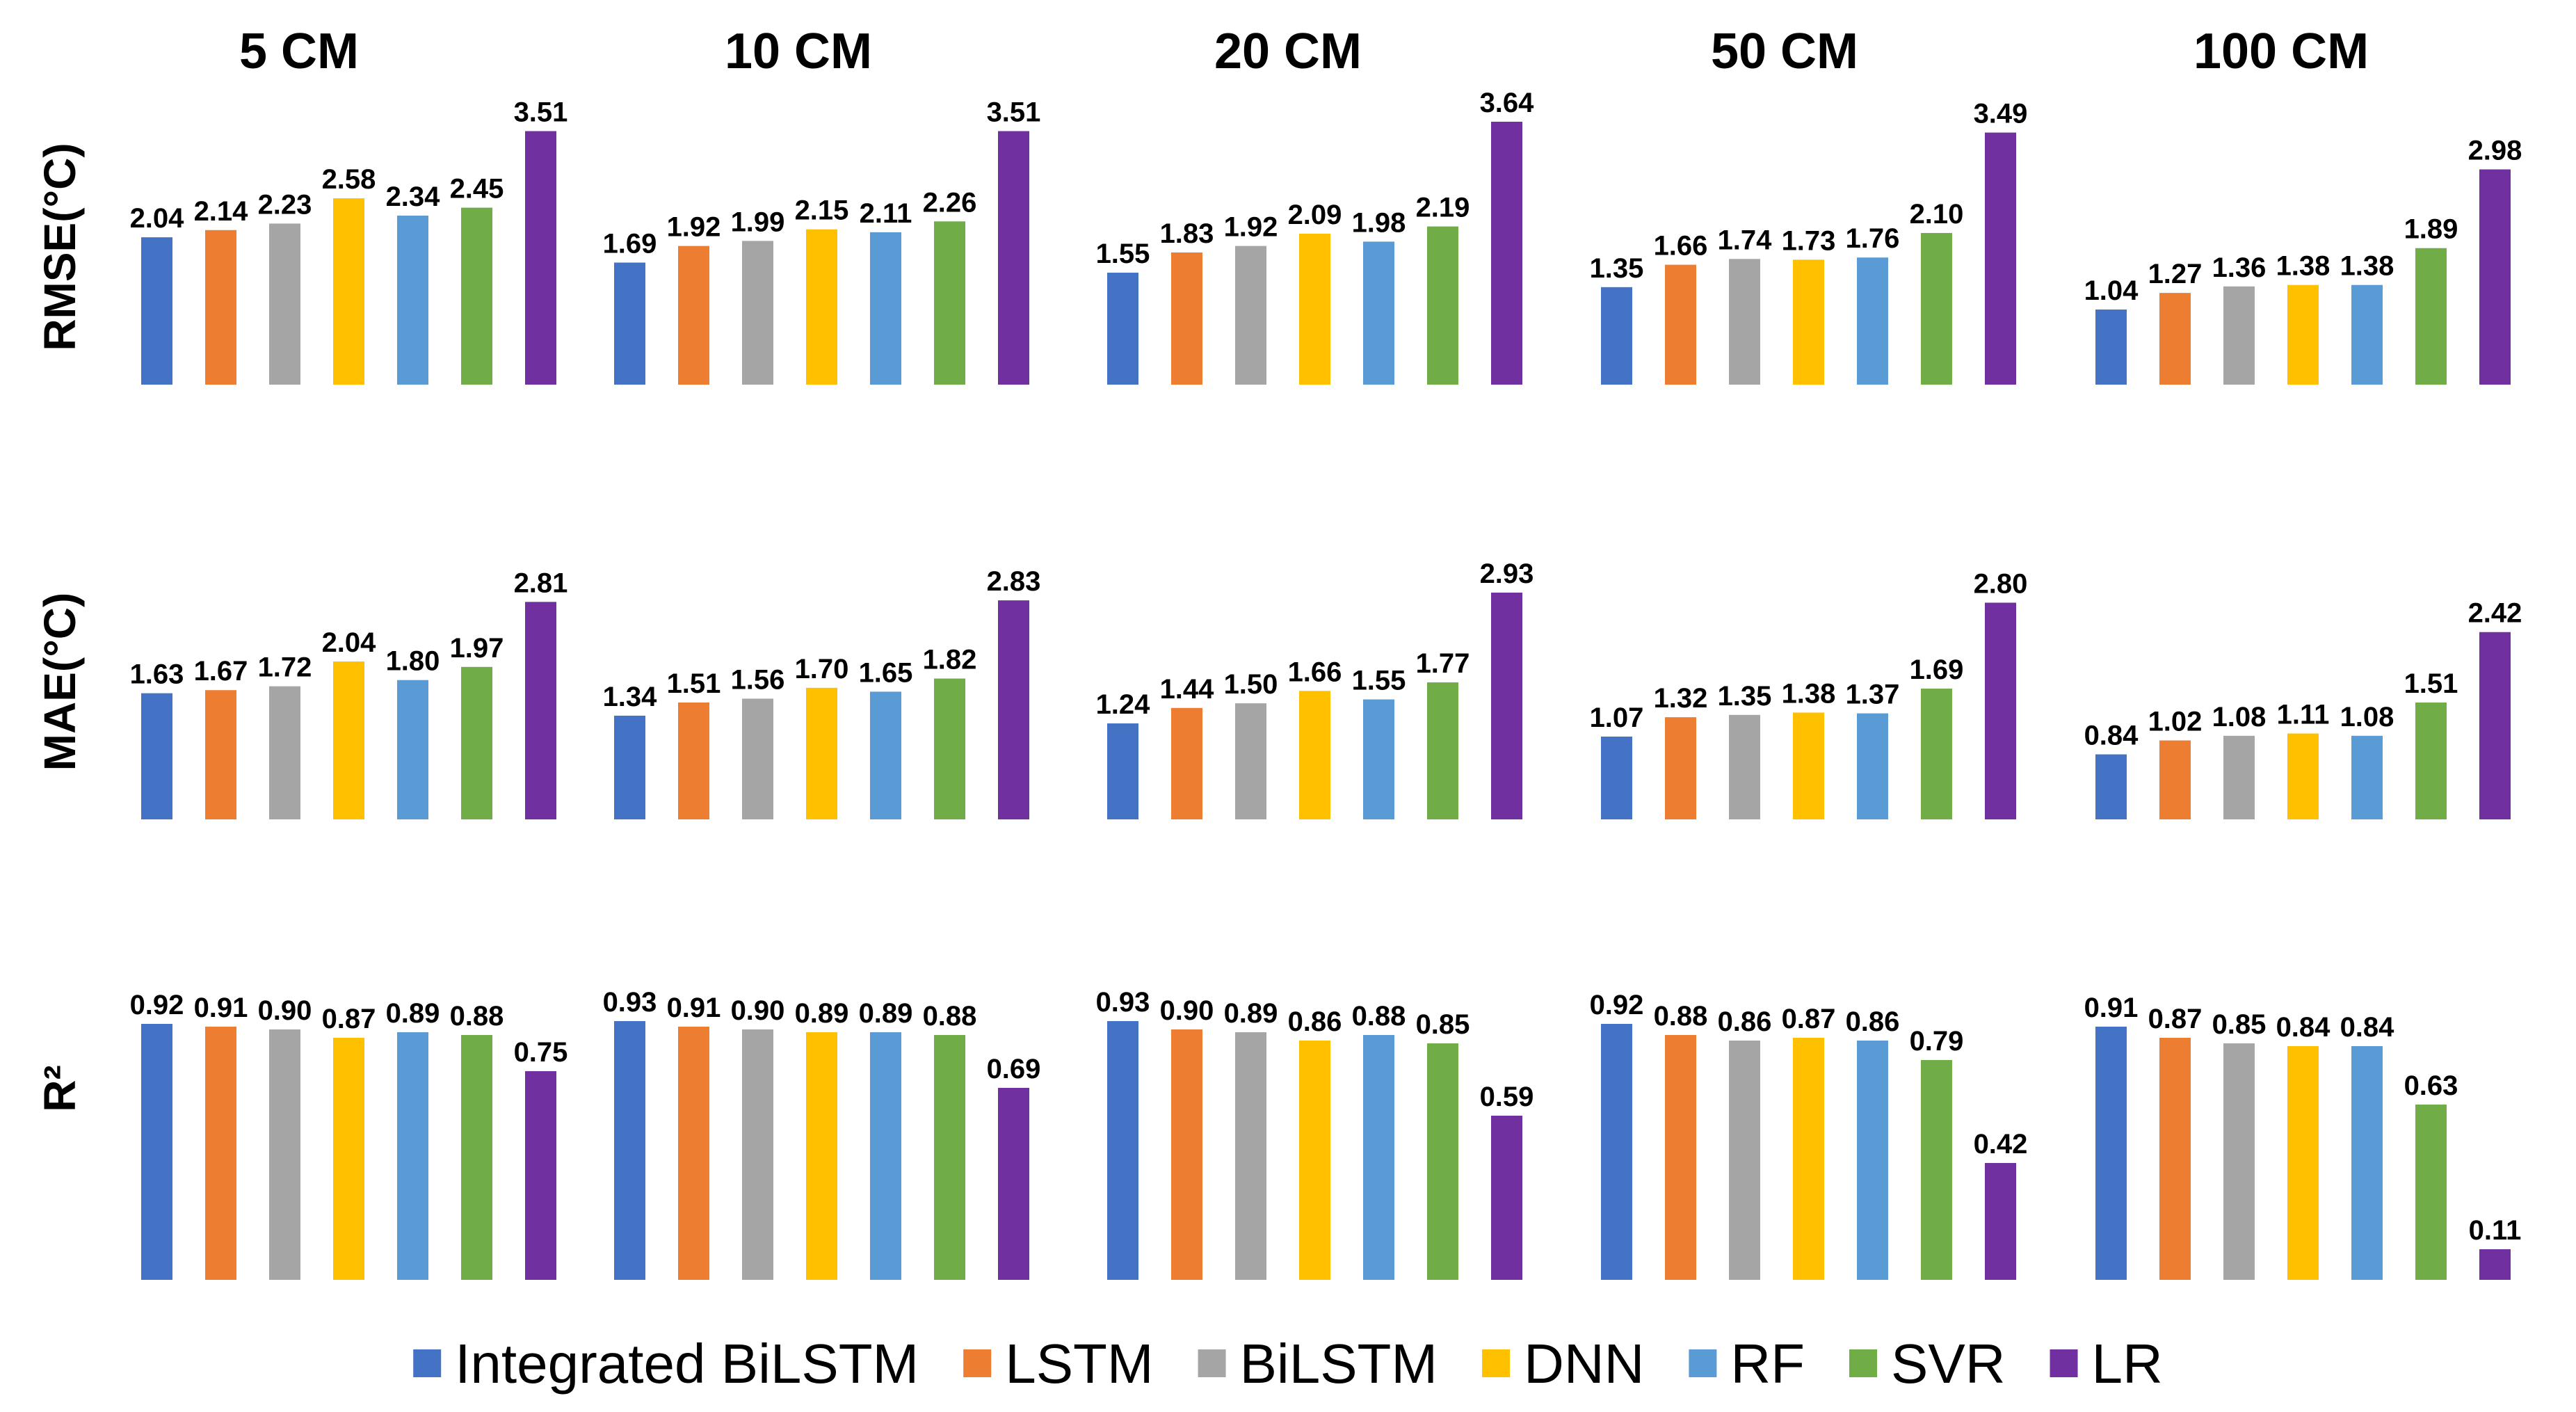  What do you see at coordinates (540, 1175) in the screenshot?
I see `bar-r-5-cm-lr` at bounding box center [540, 1175].